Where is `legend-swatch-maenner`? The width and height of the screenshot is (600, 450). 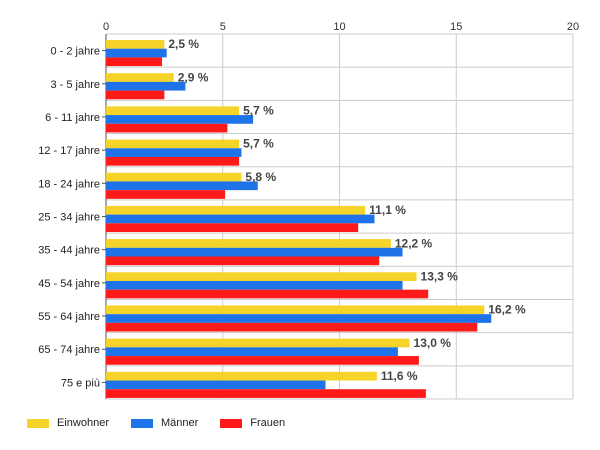 legend-swatch-maenner is located at coordinates (141, 423).